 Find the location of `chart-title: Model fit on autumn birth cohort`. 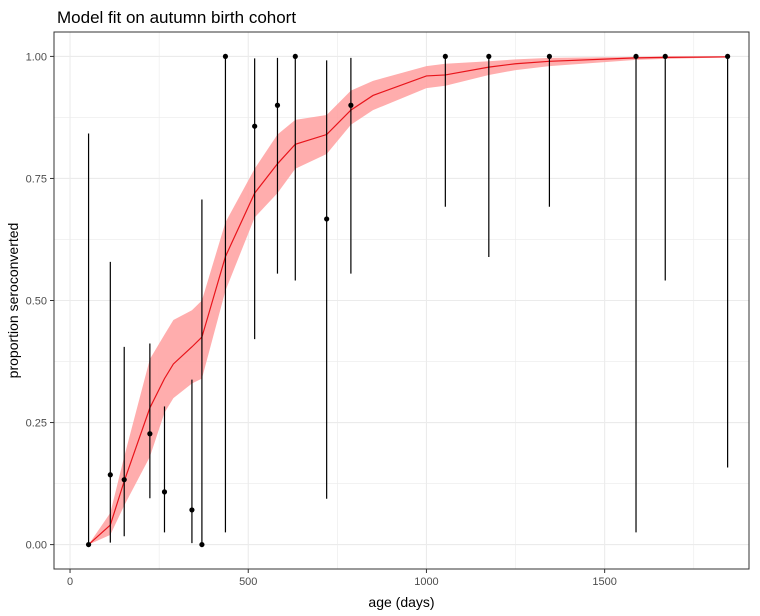

chart-title: Model fit on autumn birth cohort is located at coordinates (176, 17).